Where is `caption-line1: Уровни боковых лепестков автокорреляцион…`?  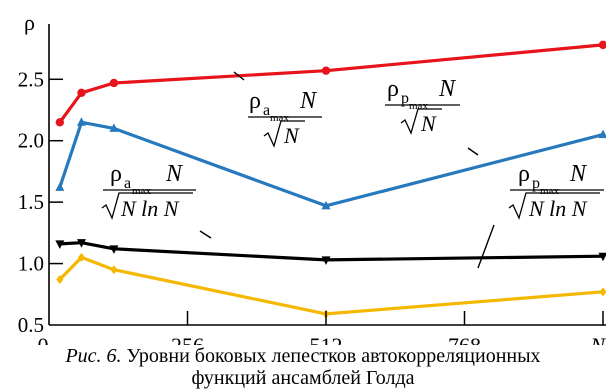
caption-line1: Уровни боковых лепестков автокорреляцион… is located at coordinates (334, 356).